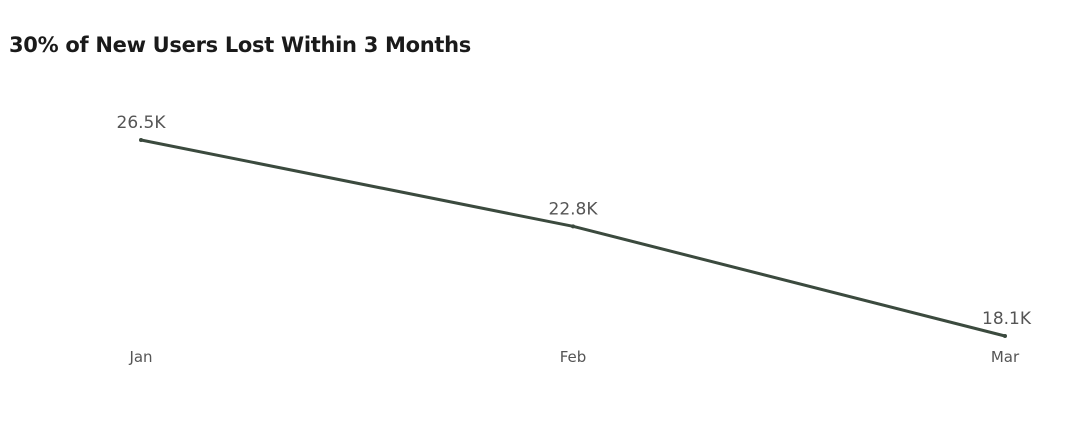  What do you see at coordinates (1005, 357) in the screenshot?
I see `x-tick-label-mar: Mar` at bounding box center [1005, 357].